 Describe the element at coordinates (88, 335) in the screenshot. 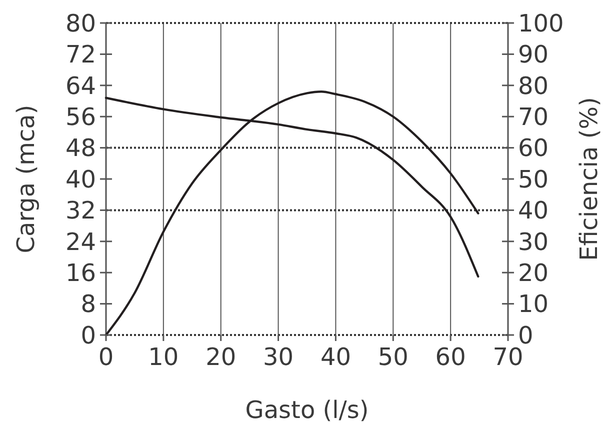

I see `y-tick-label: 0` at that location.